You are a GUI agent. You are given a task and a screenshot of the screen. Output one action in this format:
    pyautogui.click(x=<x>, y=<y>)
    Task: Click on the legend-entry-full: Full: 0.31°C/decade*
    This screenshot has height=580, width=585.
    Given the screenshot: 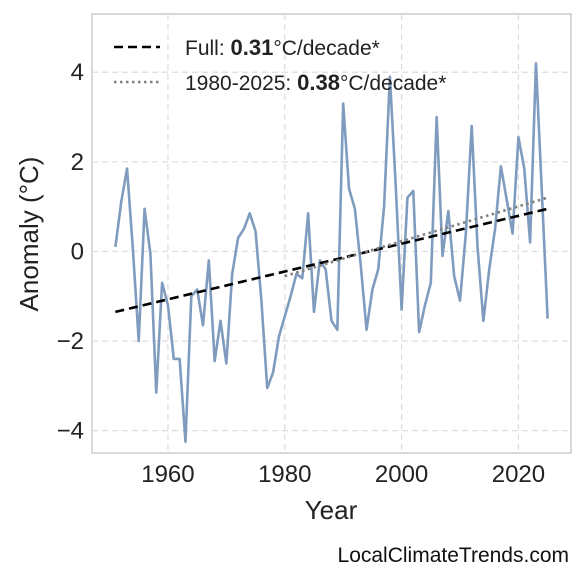 What is the action you would take?
    pyautogui.click(x=282, y=47)
    